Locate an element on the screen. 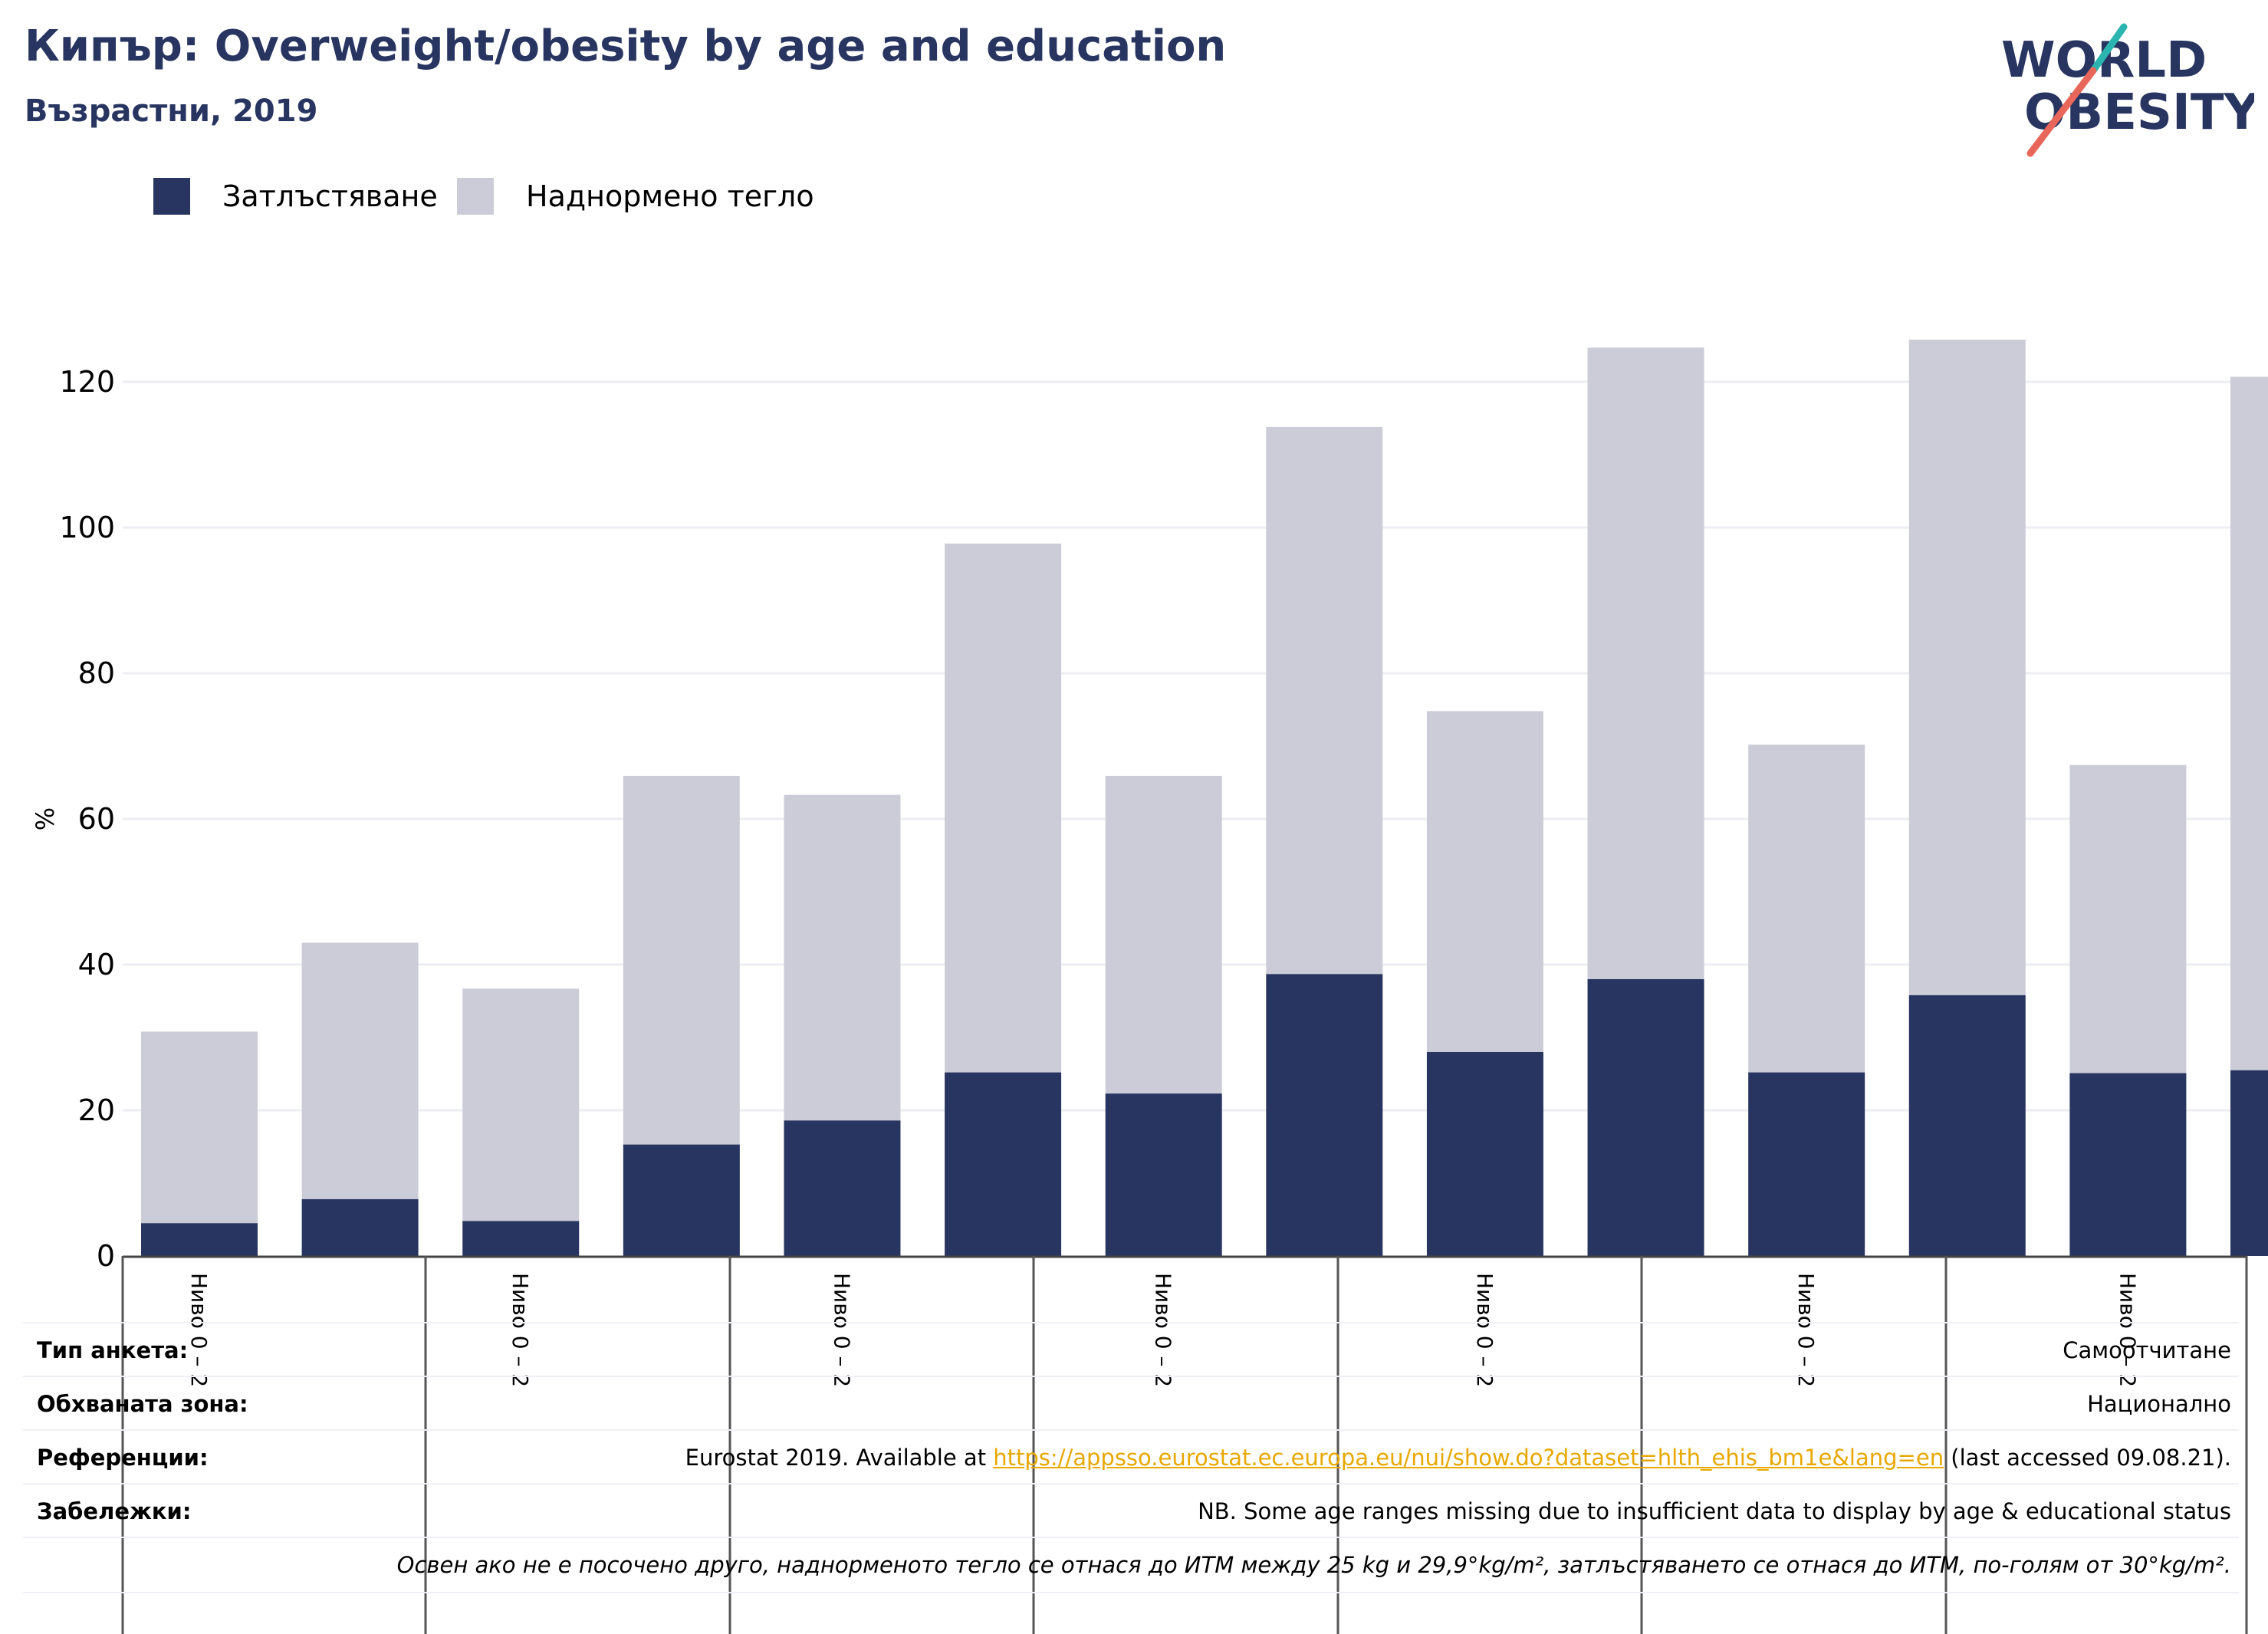 The image size is (2268, 1634). meta-value-survey-type: Самоотчитане is located at coordinates (2147, 1350).